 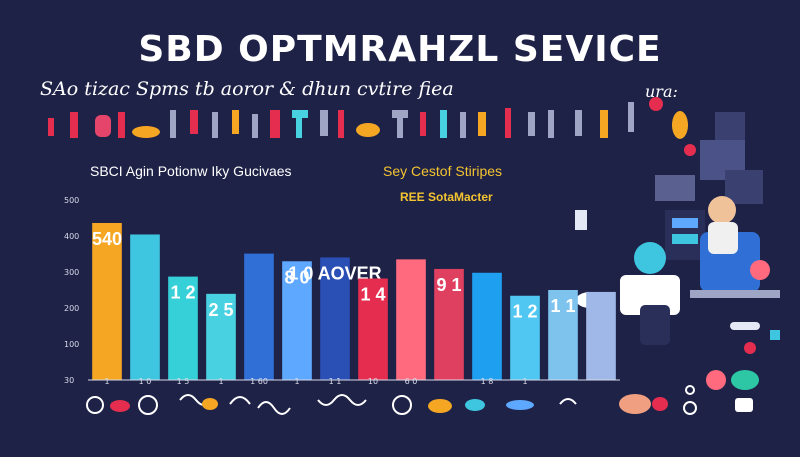 I want to click on bar-data-label: 1 1, so click(x=562, y=306).